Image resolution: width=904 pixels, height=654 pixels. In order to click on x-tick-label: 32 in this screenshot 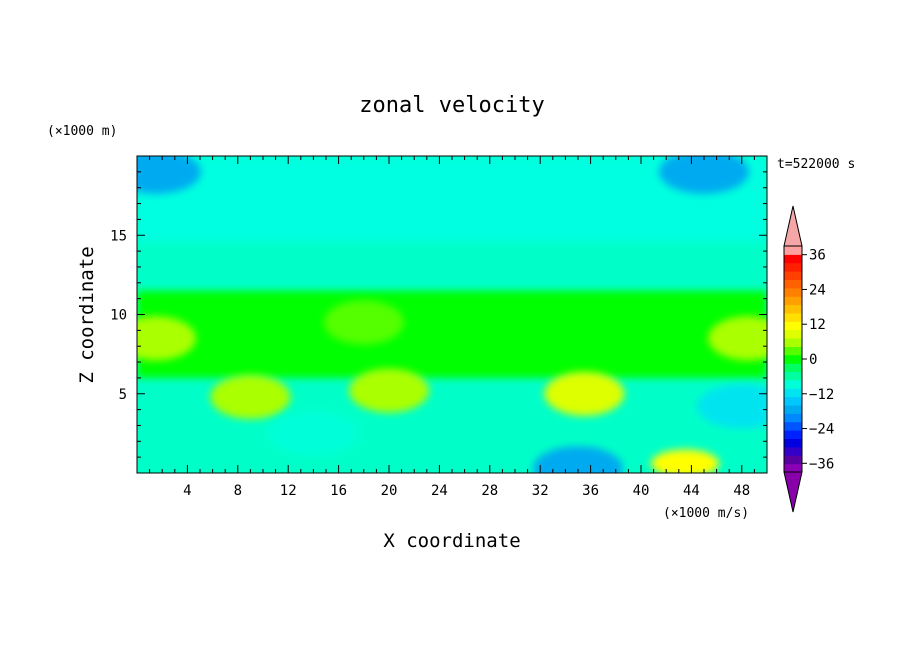, I will do `click(540, 491)`.